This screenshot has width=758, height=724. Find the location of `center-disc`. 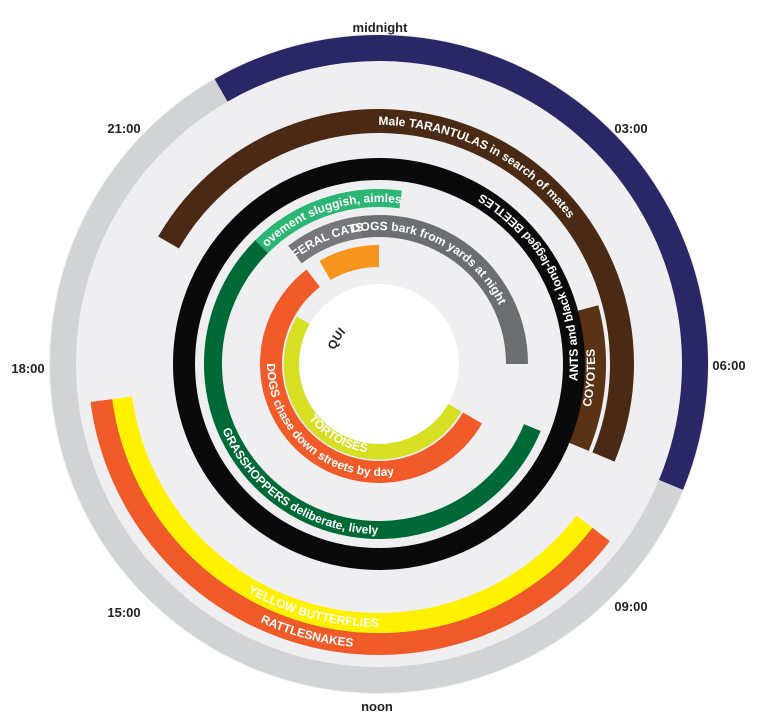

center-disc is located at coordinates (379, 364).